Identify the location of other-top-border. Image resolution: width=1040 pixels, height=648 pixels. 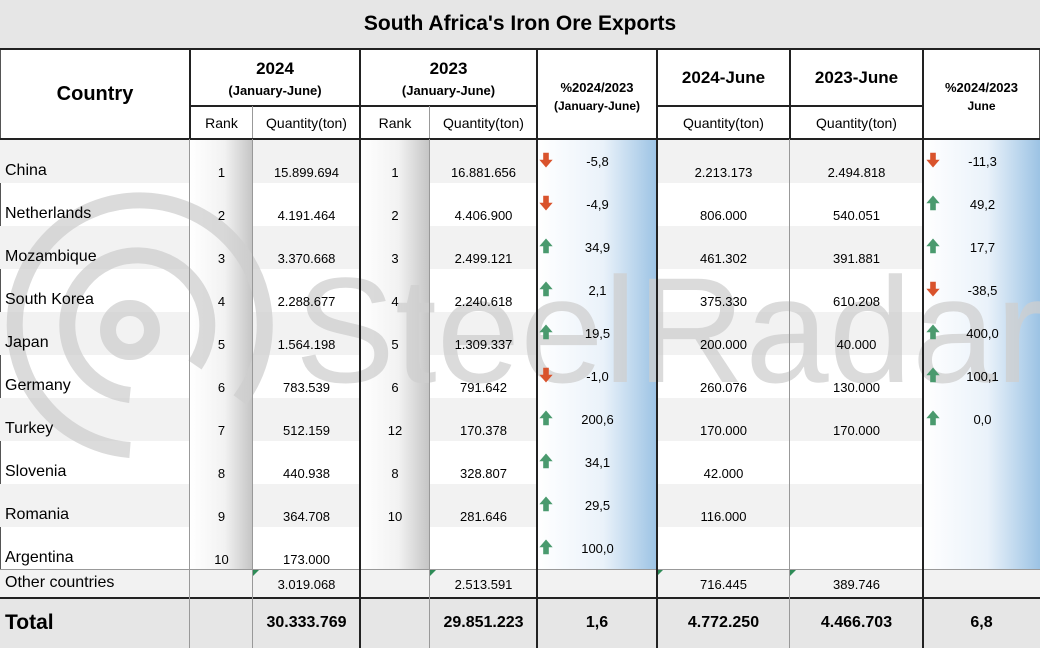
(520, 569).